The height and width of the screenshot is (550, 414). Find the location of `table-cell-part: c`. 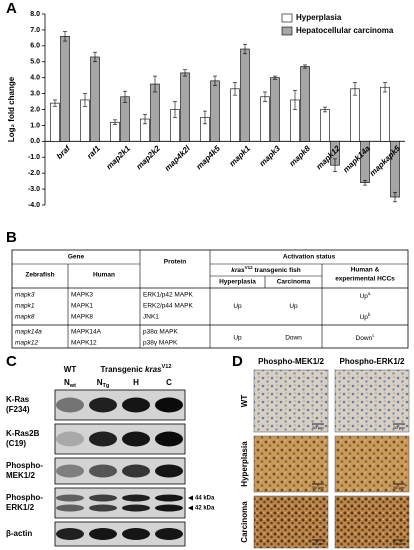

table-cell-part: c is located at coordinates (373, 335).